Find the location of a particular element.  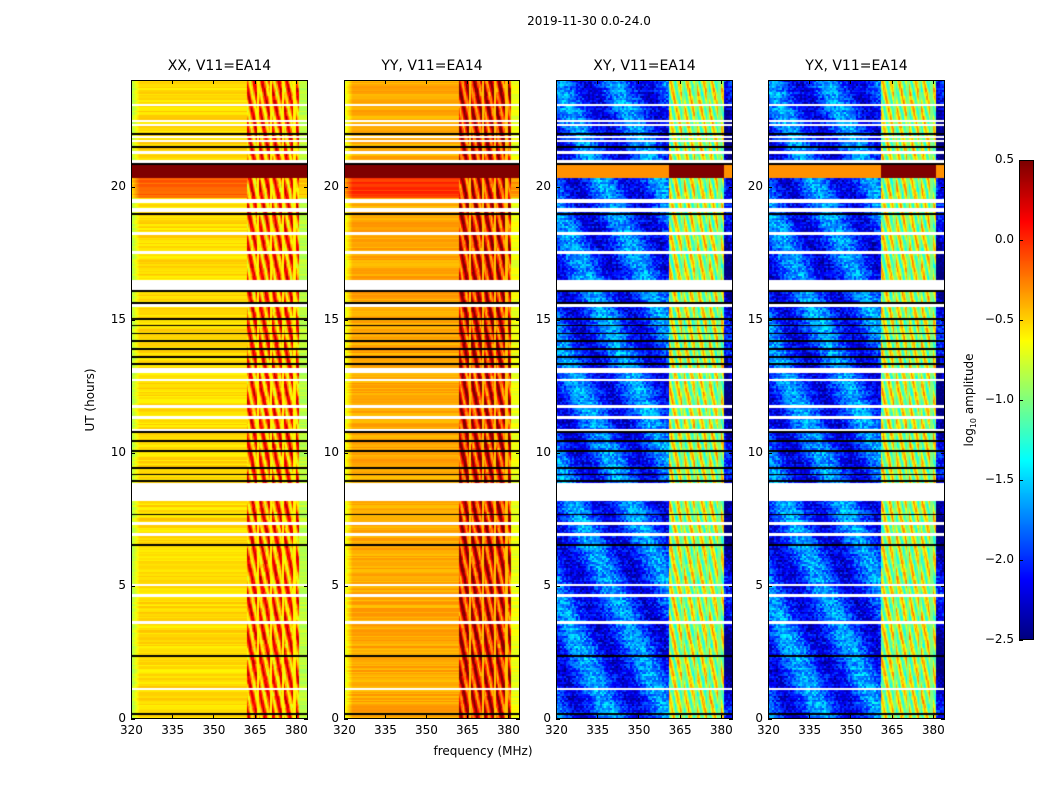

colorbar-tick-label: −1.5 is located at coordinates (999, 479).